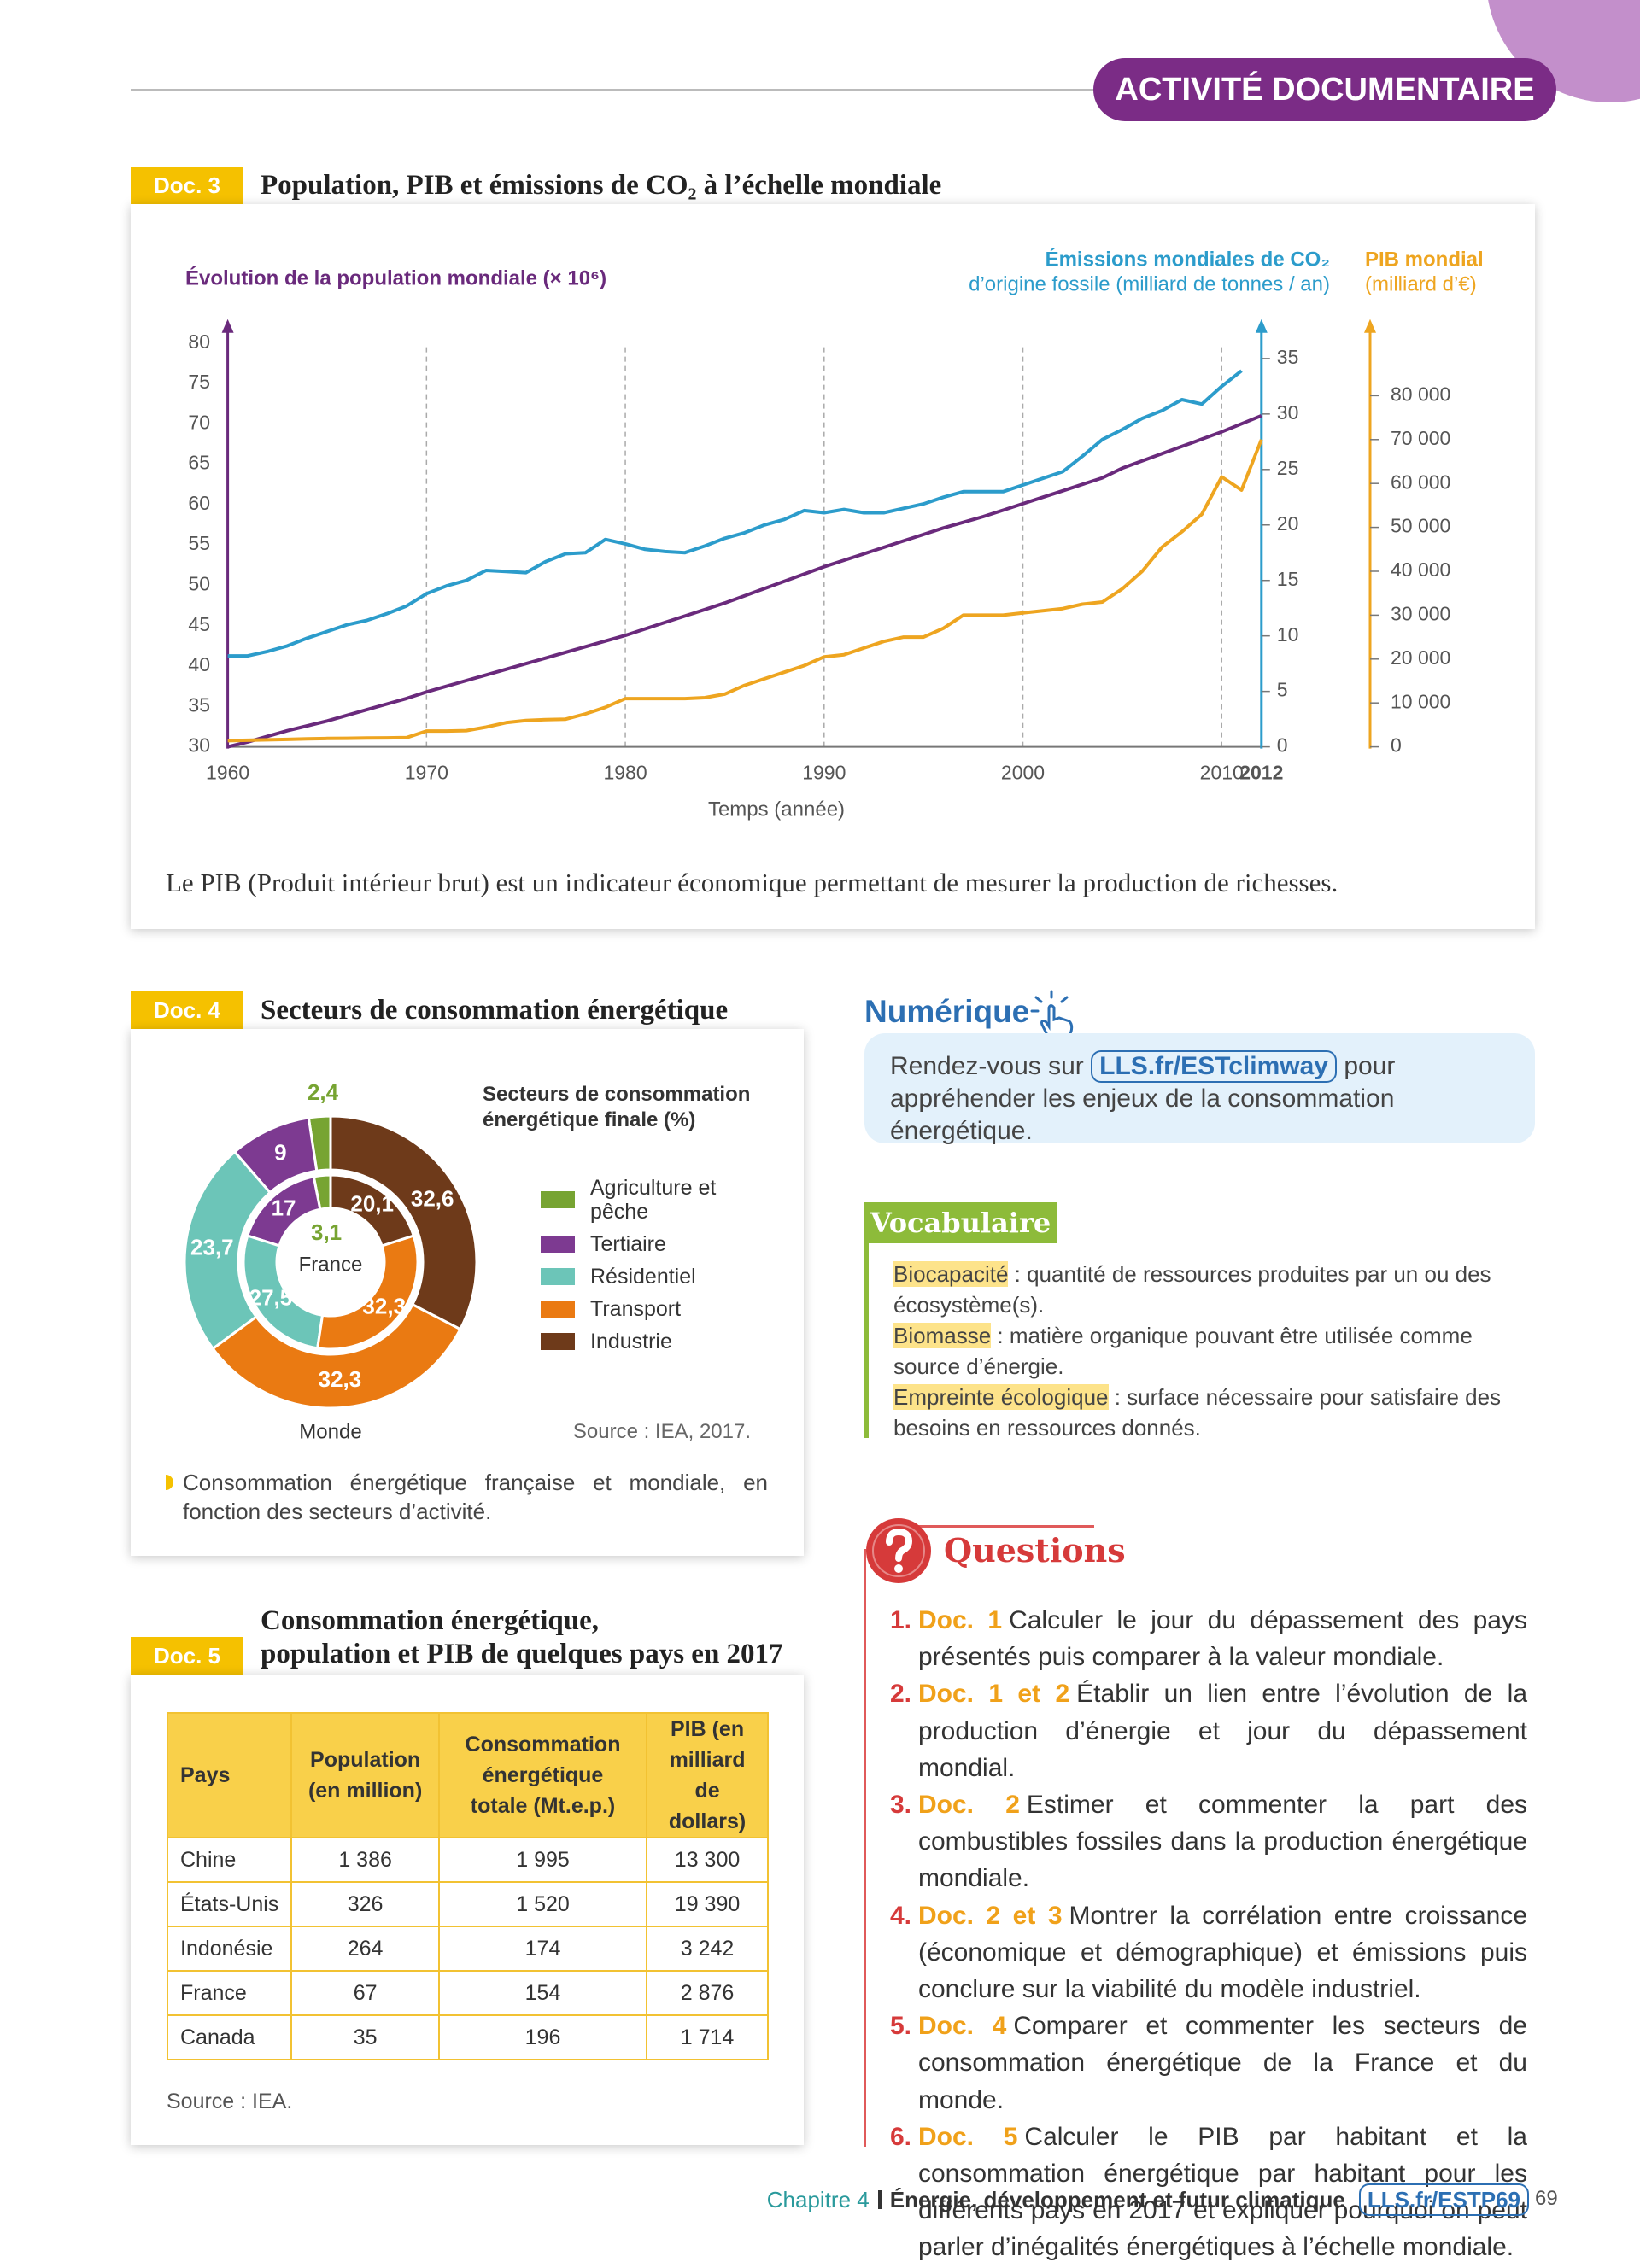  I want to click on y3-tick-label: 40 000, so click(1420, 569).